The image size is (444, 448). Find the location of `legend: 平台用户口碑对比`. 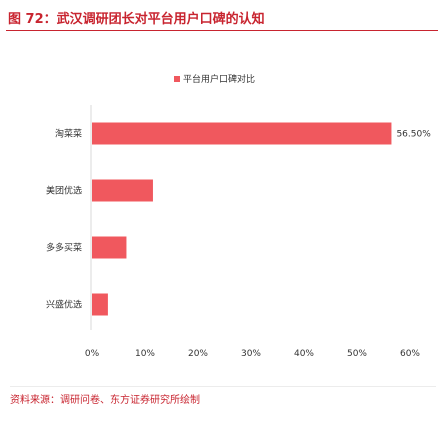

legend: 平台用户口碑对比 is located at coordinates (214, 79).